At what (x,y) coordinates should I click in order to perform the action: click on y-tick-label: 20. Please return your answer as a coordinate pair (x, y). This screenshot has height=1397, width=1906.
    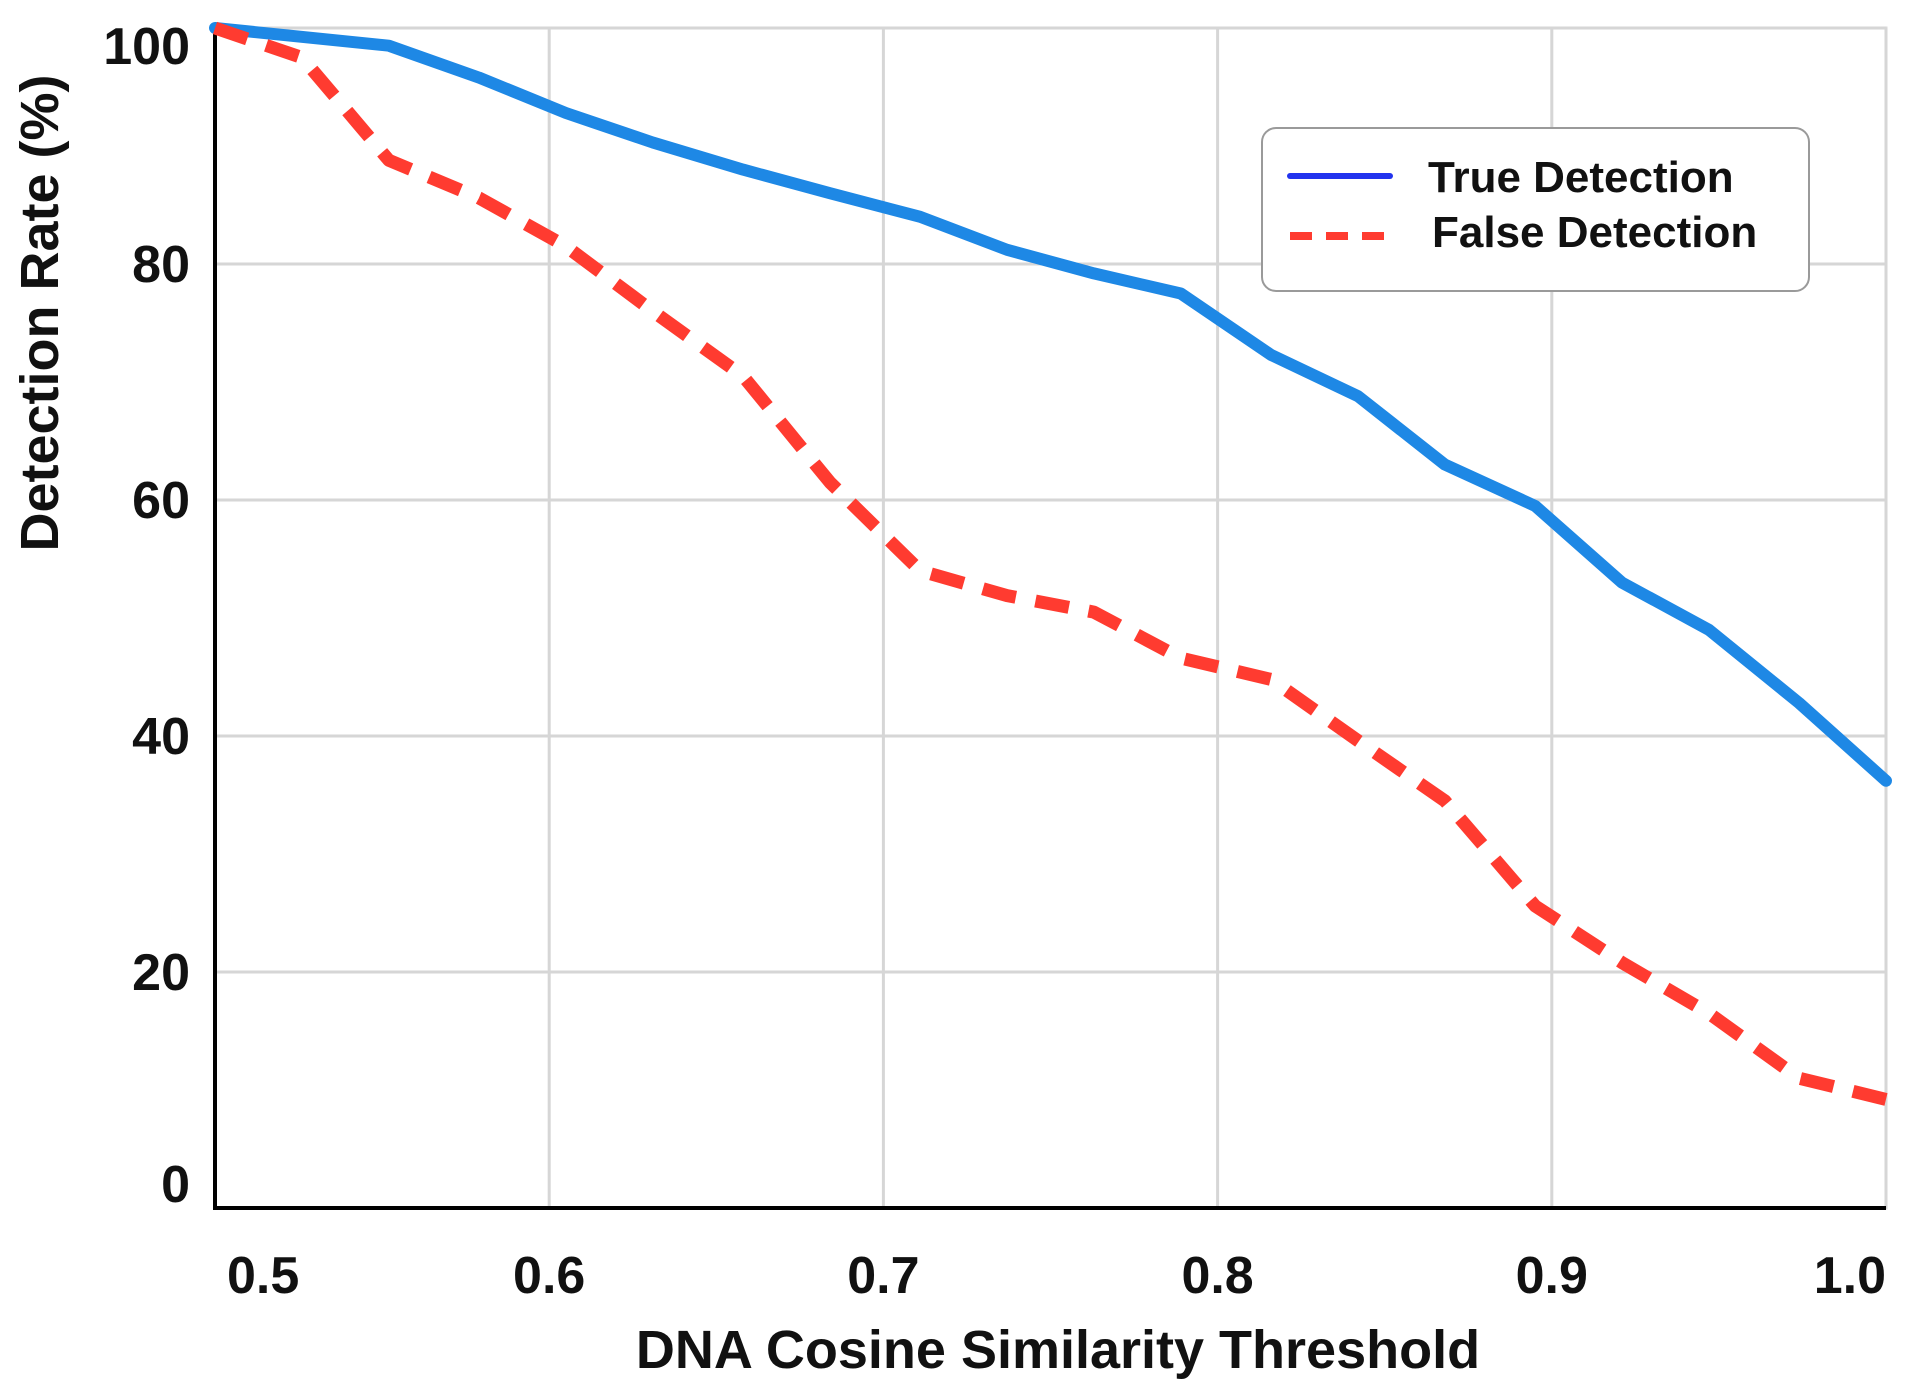
    Looking at the image, I should click on (161, 973).